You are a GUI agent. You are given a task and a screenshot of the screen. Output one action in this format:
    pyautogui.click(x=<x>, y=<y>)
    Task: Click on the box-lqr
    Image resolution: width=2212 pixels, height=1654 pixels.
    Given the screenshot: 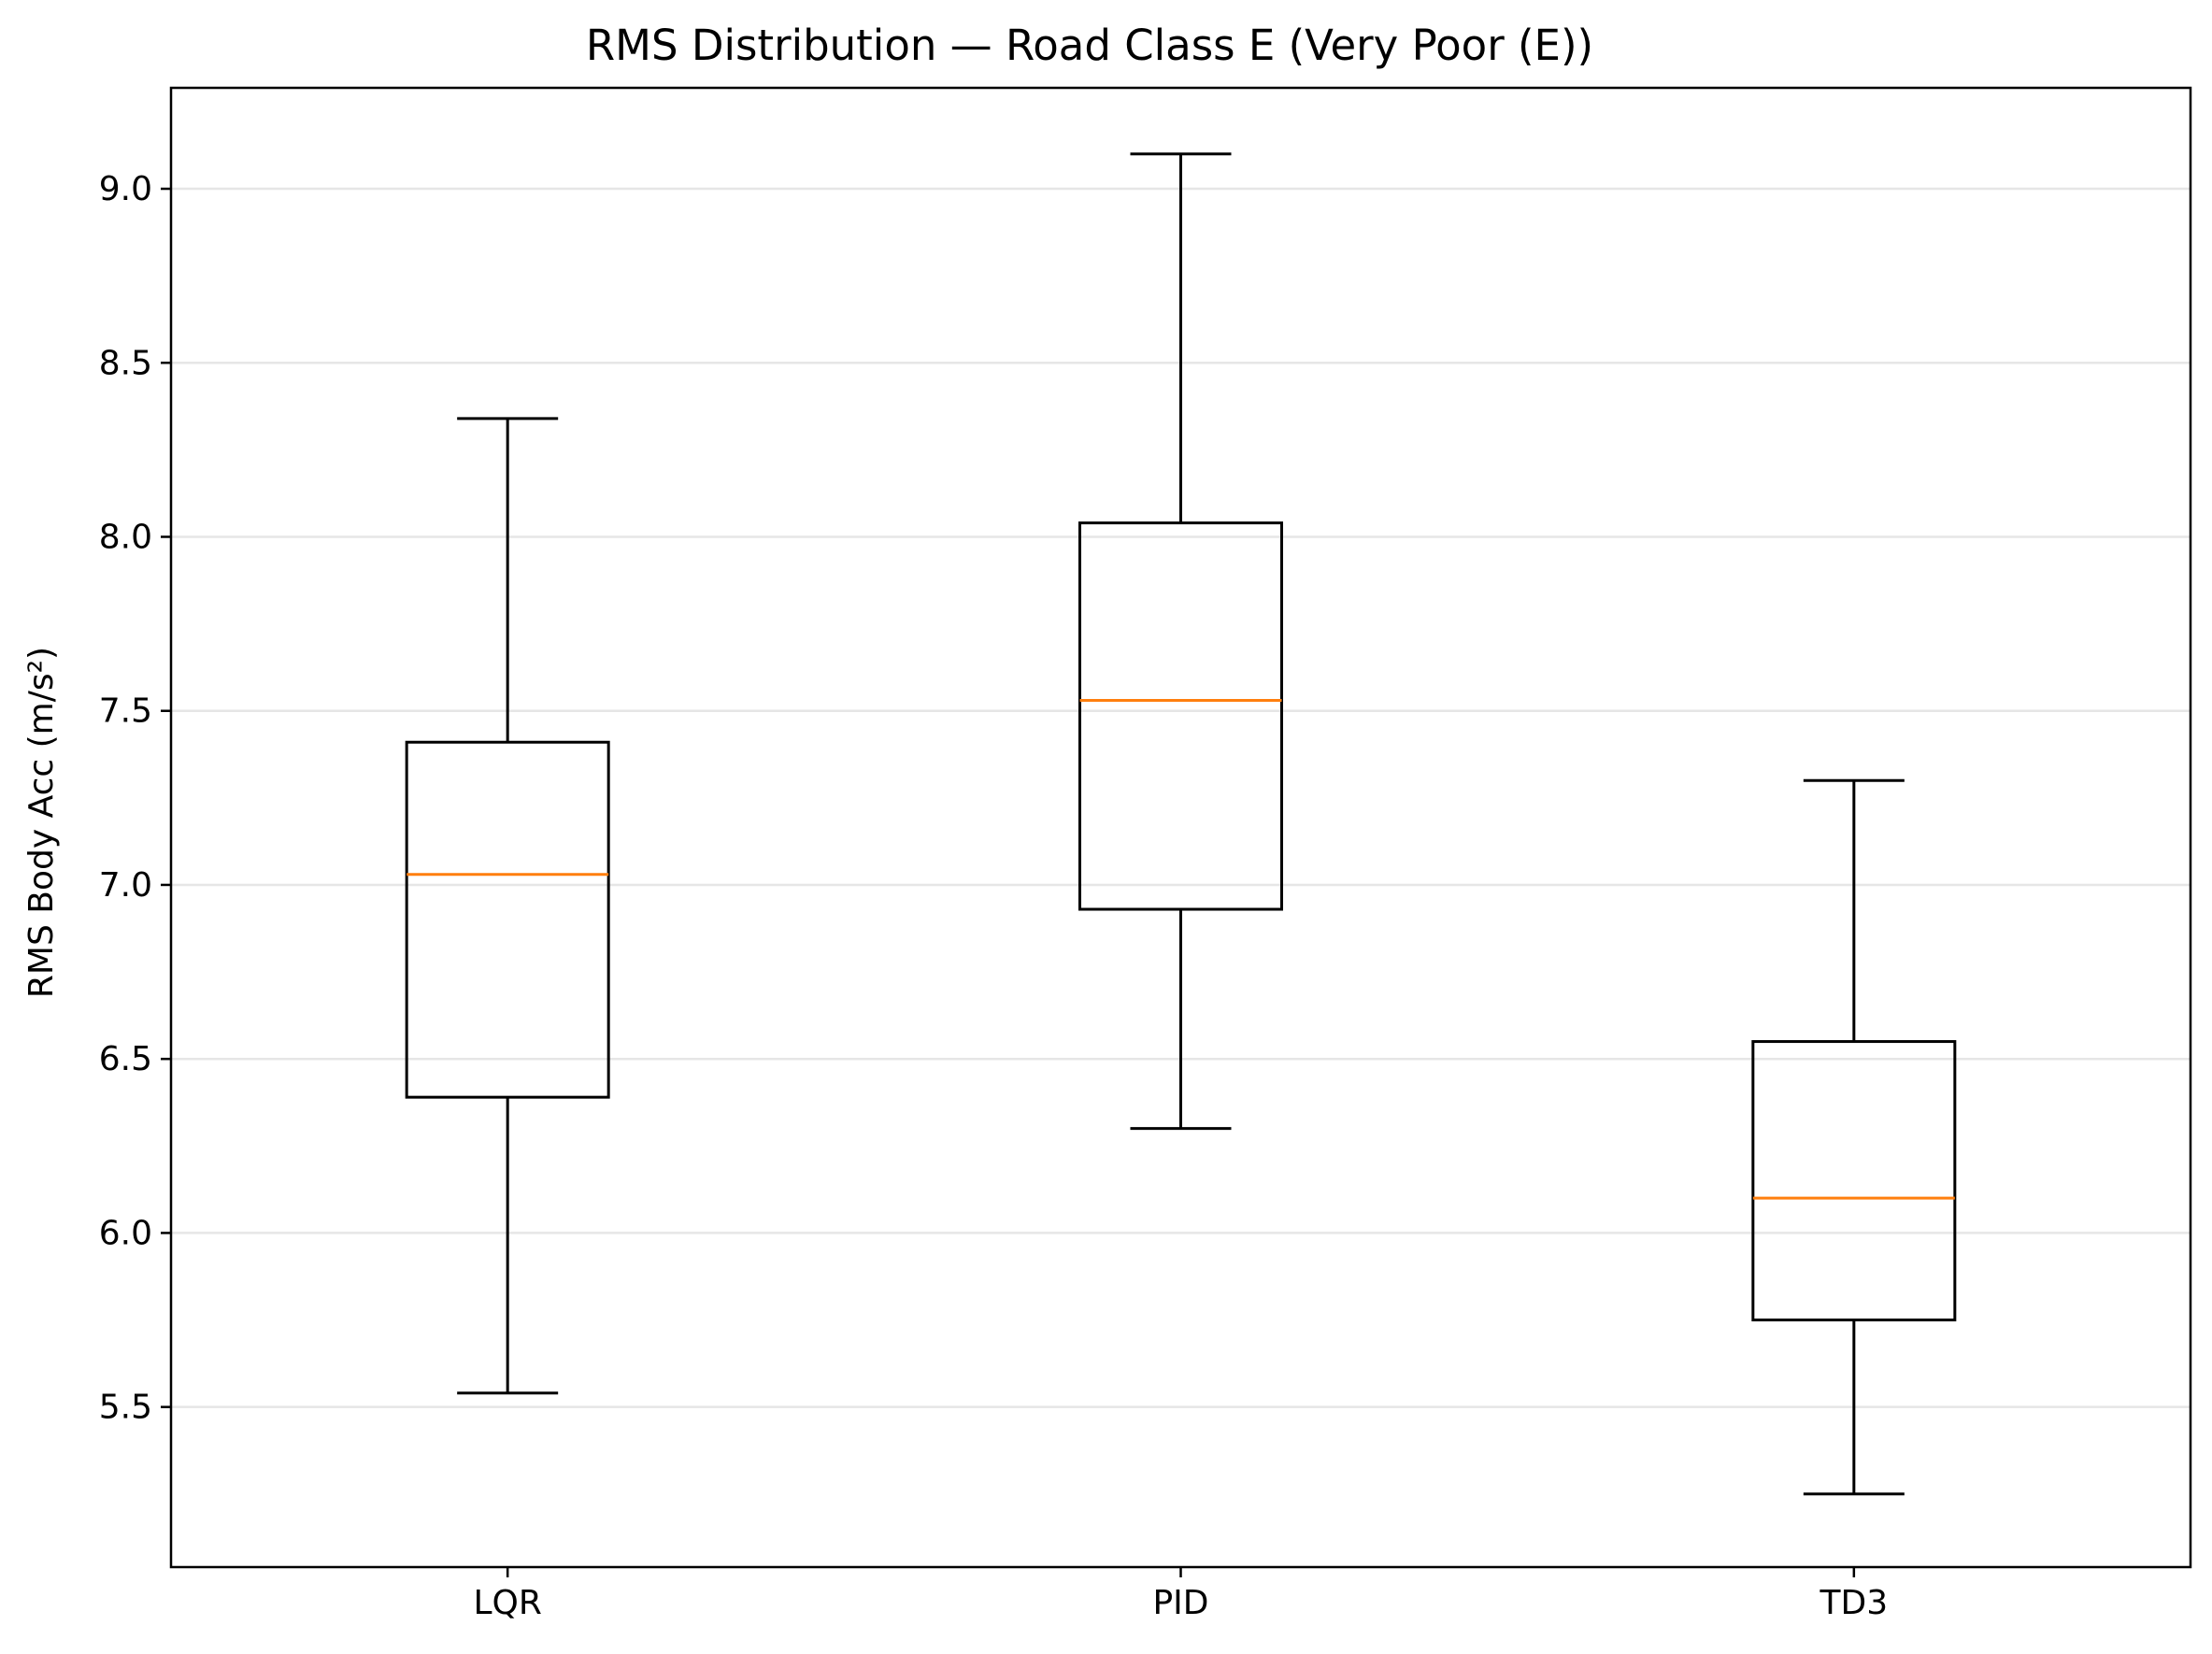 What is the action you would take?
    pyautogui.click(x=507, y=906)
    